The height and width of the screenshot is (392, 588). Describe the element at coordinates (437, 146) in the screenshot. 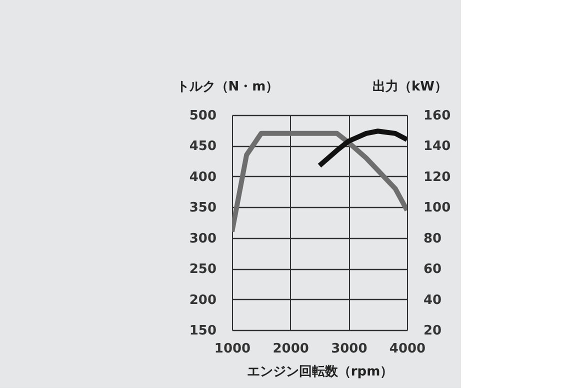

I see `y2-tick-label: 140` at that location.